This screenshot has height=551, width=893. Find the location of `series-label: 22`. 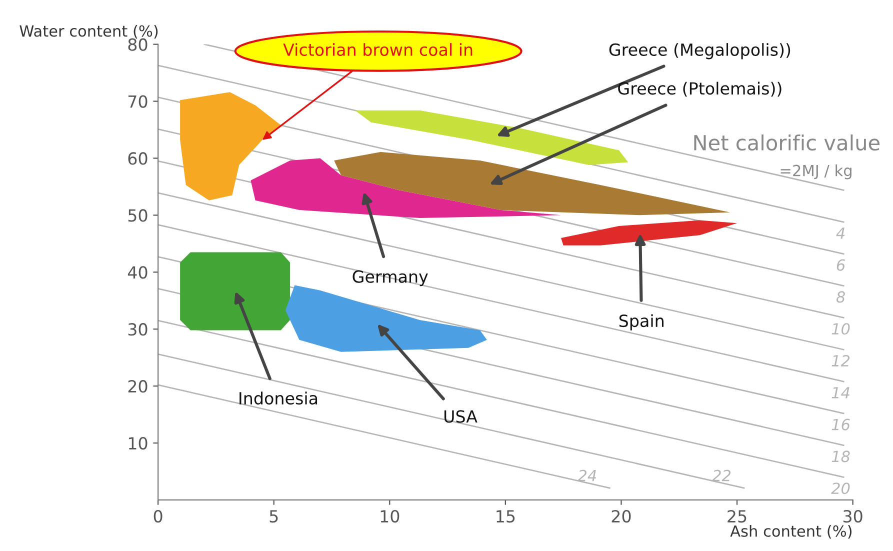

series-label: 22 is located at coordinates (721, 476).